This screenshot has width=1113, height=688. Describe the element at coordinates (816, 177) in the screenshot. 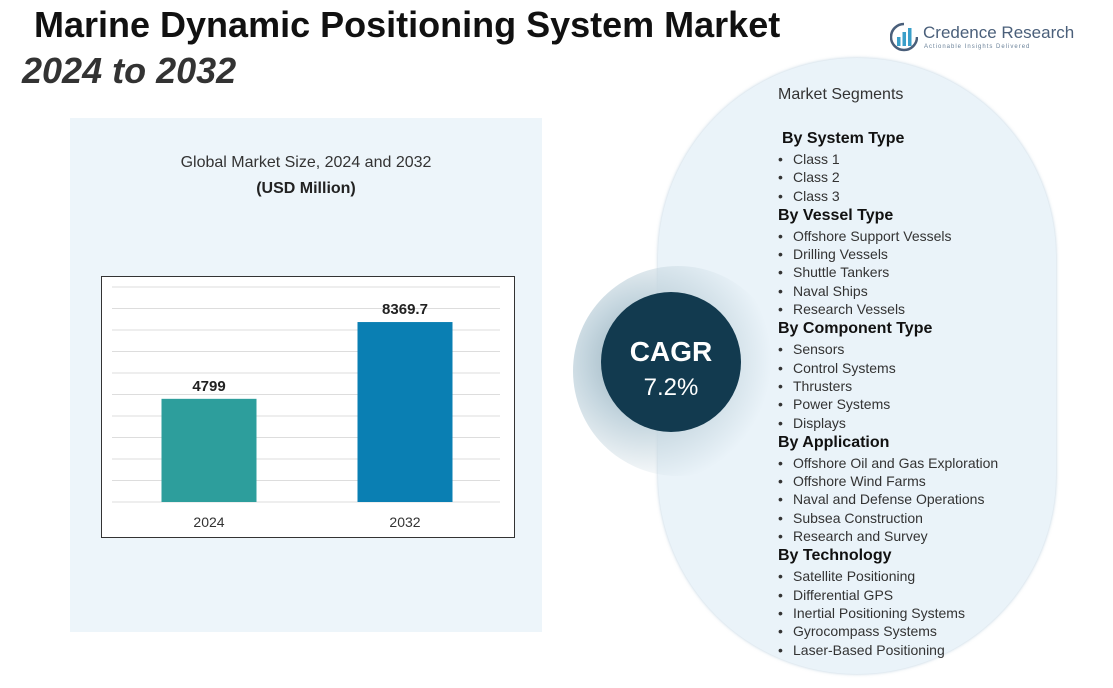

I see `segment-item-label: Class 2` at that location.